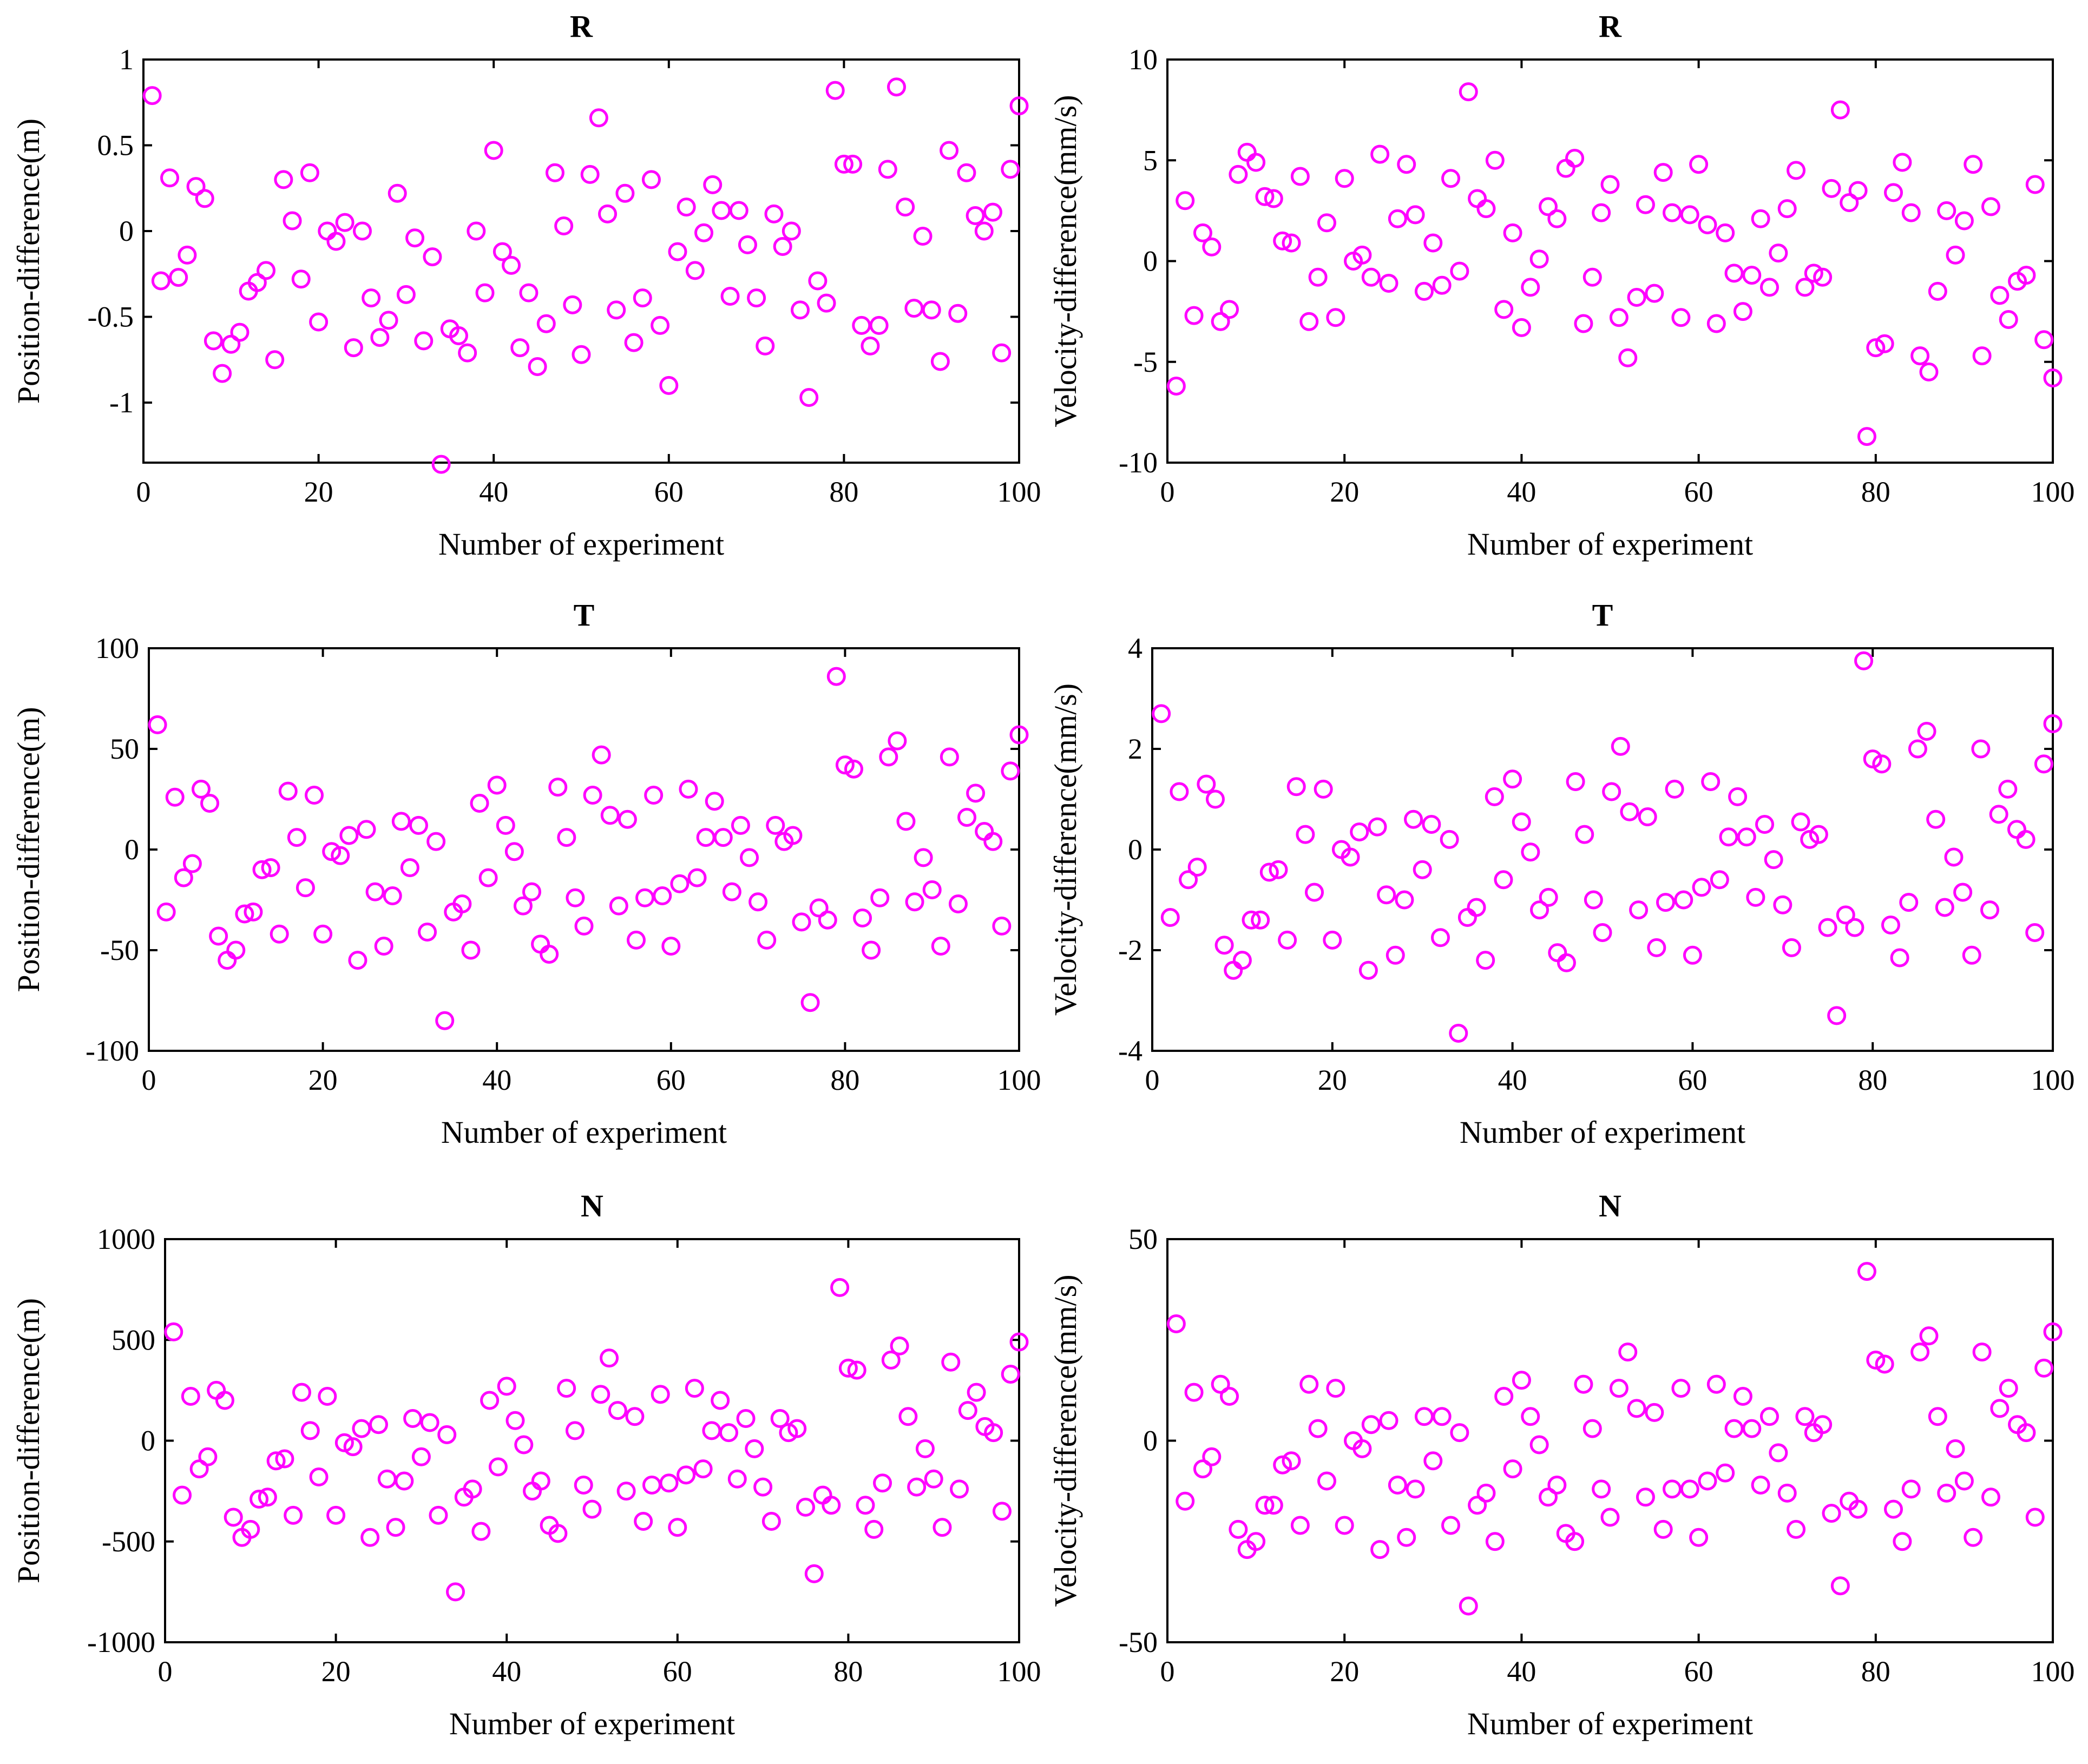 The image size is (2088, 1764). I want to click on y-axis-label: Position-difference(m), so click(29, 1440).